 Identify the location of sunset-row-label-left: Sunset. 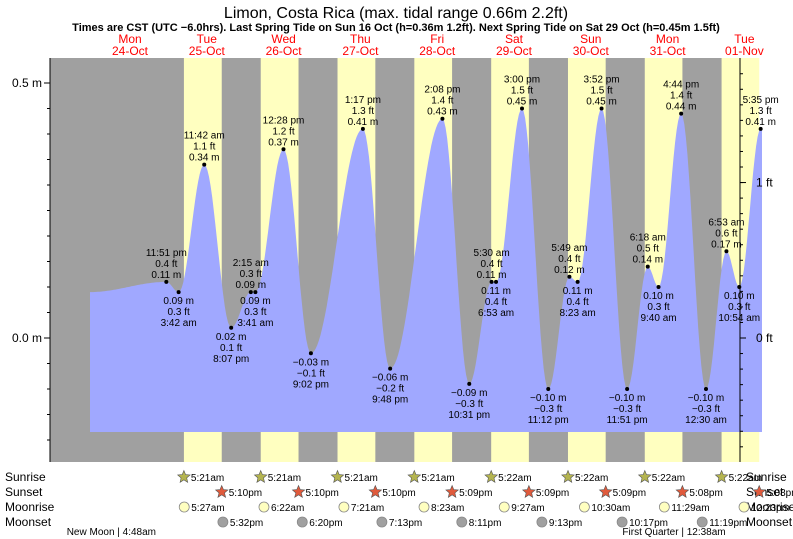
(24, 492).